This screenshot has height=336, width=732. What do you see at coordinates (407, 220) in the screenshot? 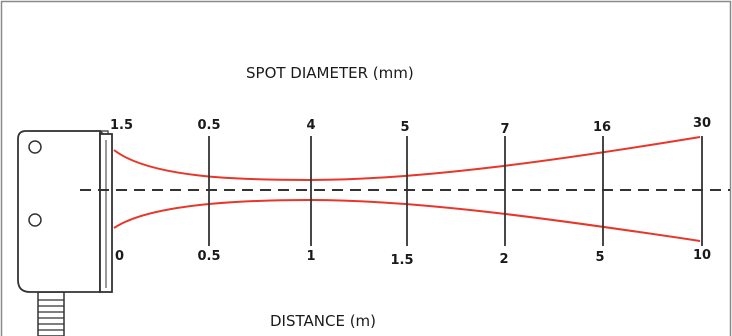
I see `beam-lower-edge` at bounding box center [407, 220].